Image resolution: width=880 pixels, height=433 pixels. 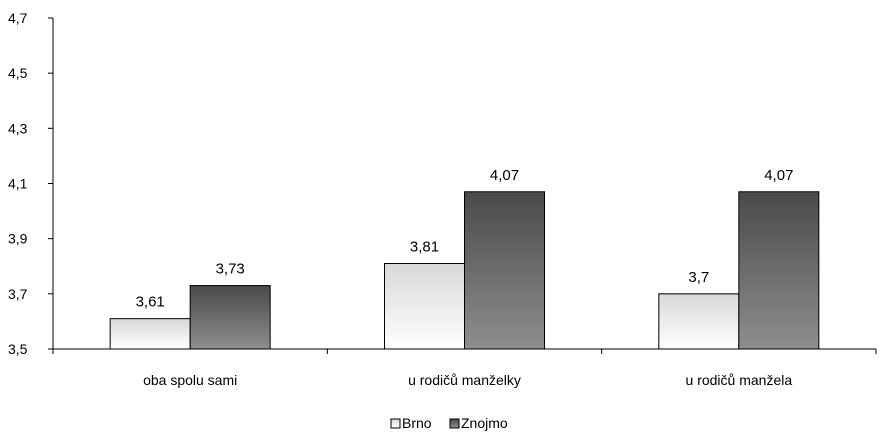 What do you see at coordinates (18, 349) in the screenshot?
I see `y-tick-label: 3,5` at bounding box center [18, 349].